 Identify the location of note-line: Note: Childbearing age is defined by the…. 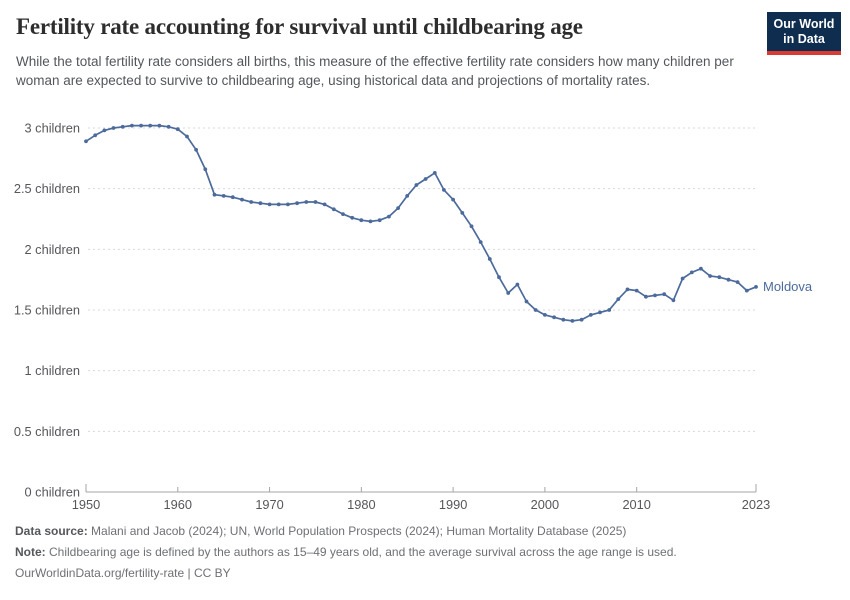
(425, 552).